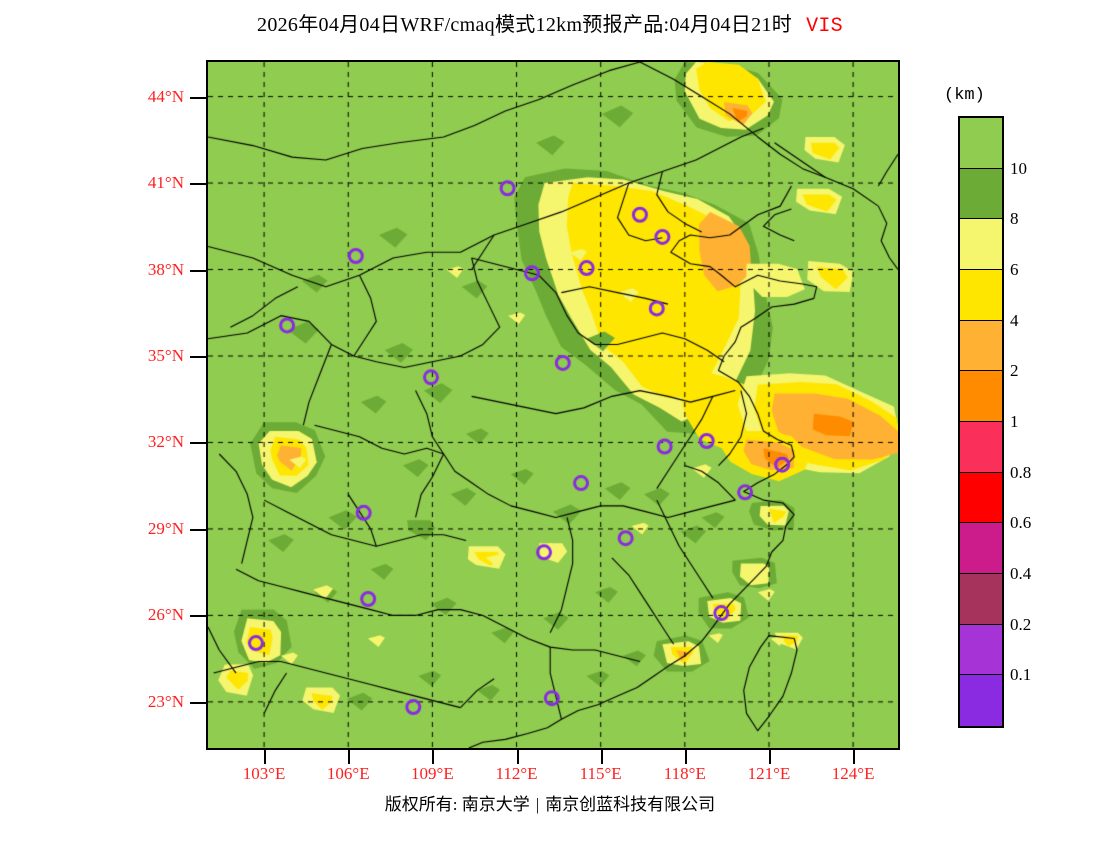  I want to click on colorbar-label-8: 8, so click(1014, 219).